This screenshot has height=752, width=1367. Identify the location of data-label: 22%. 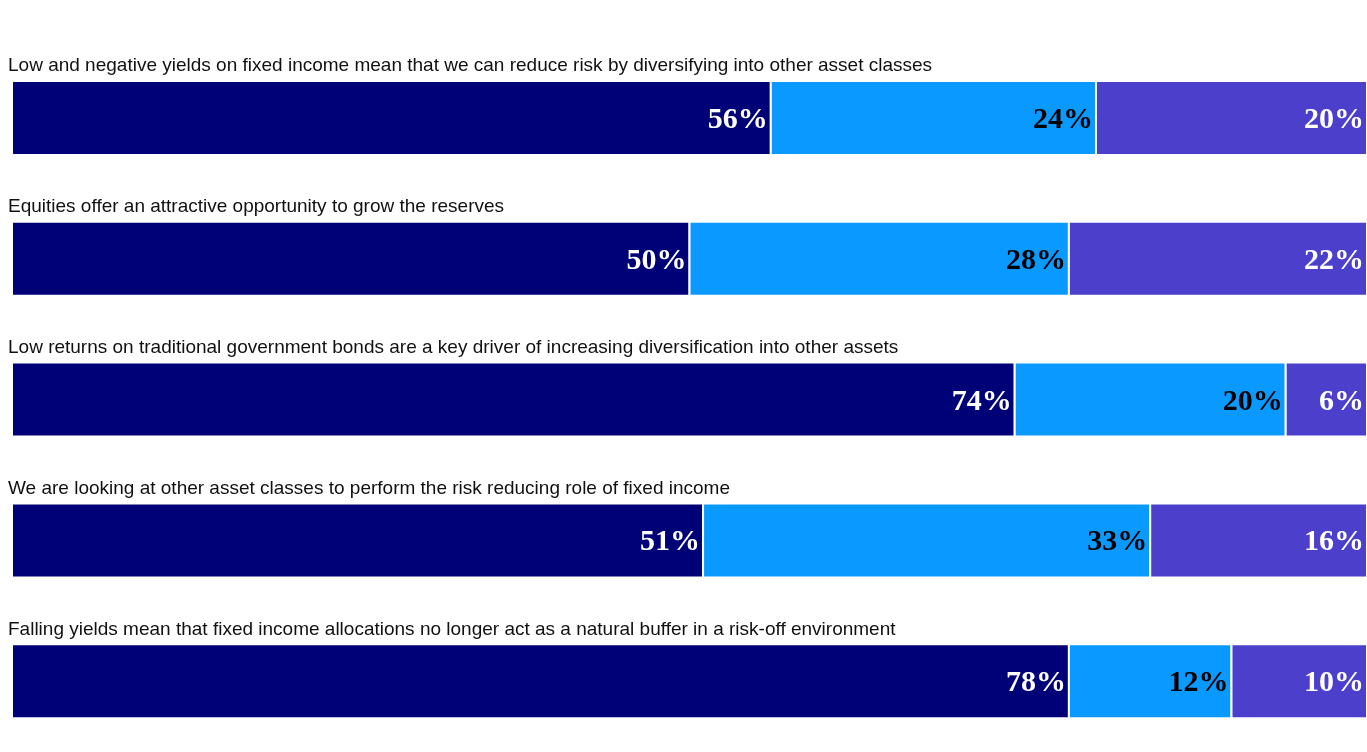
(1334, 258).